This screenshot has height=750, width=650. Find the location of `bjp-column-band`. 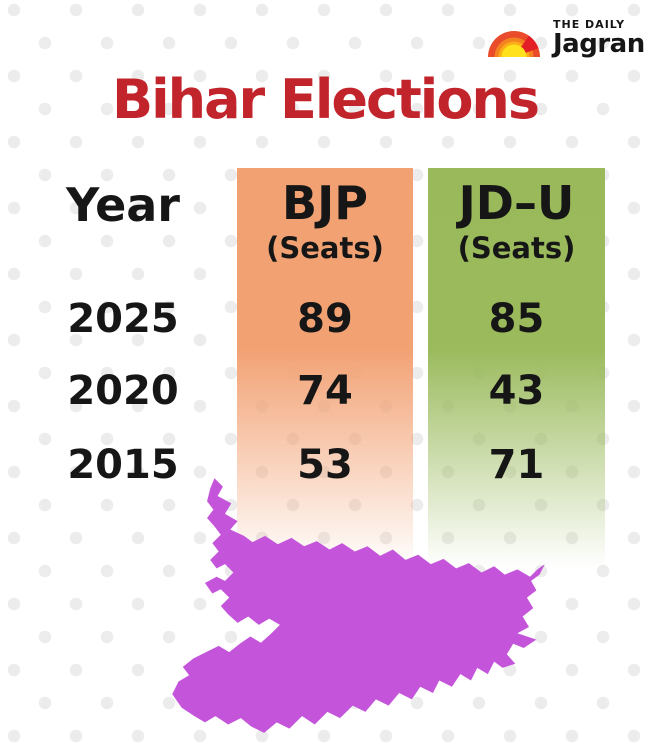

bjp-column-band is located at coordinates (325, 368).